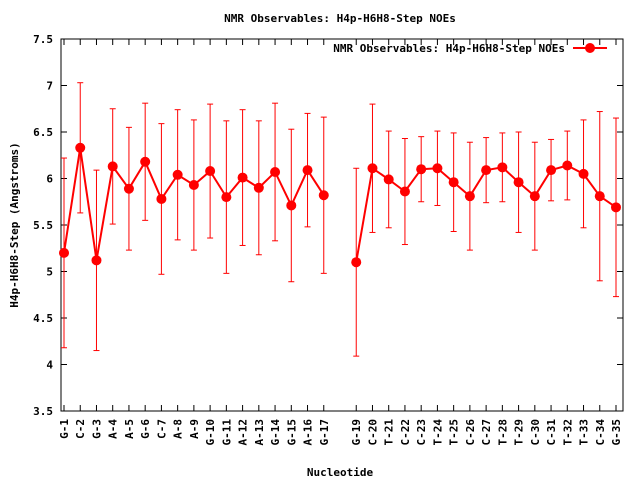 The width and height of the screenshot is (640, 485). I want to click on x-tick-label: C-22, so click(405, 432).